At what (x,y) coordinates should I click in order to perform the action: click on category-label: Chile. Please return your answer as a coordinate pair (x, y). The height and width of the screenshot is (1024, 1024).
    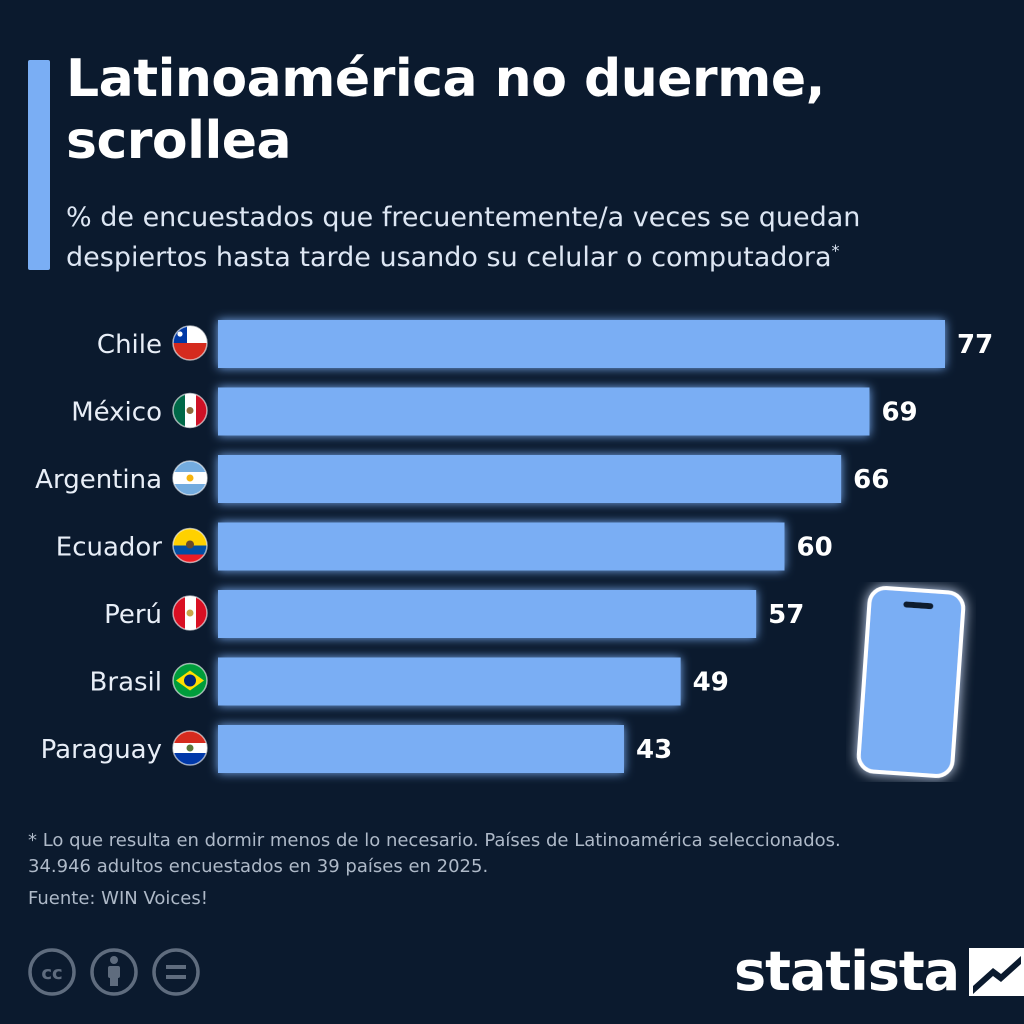
    Looking at the image, I should click on (129, 345).